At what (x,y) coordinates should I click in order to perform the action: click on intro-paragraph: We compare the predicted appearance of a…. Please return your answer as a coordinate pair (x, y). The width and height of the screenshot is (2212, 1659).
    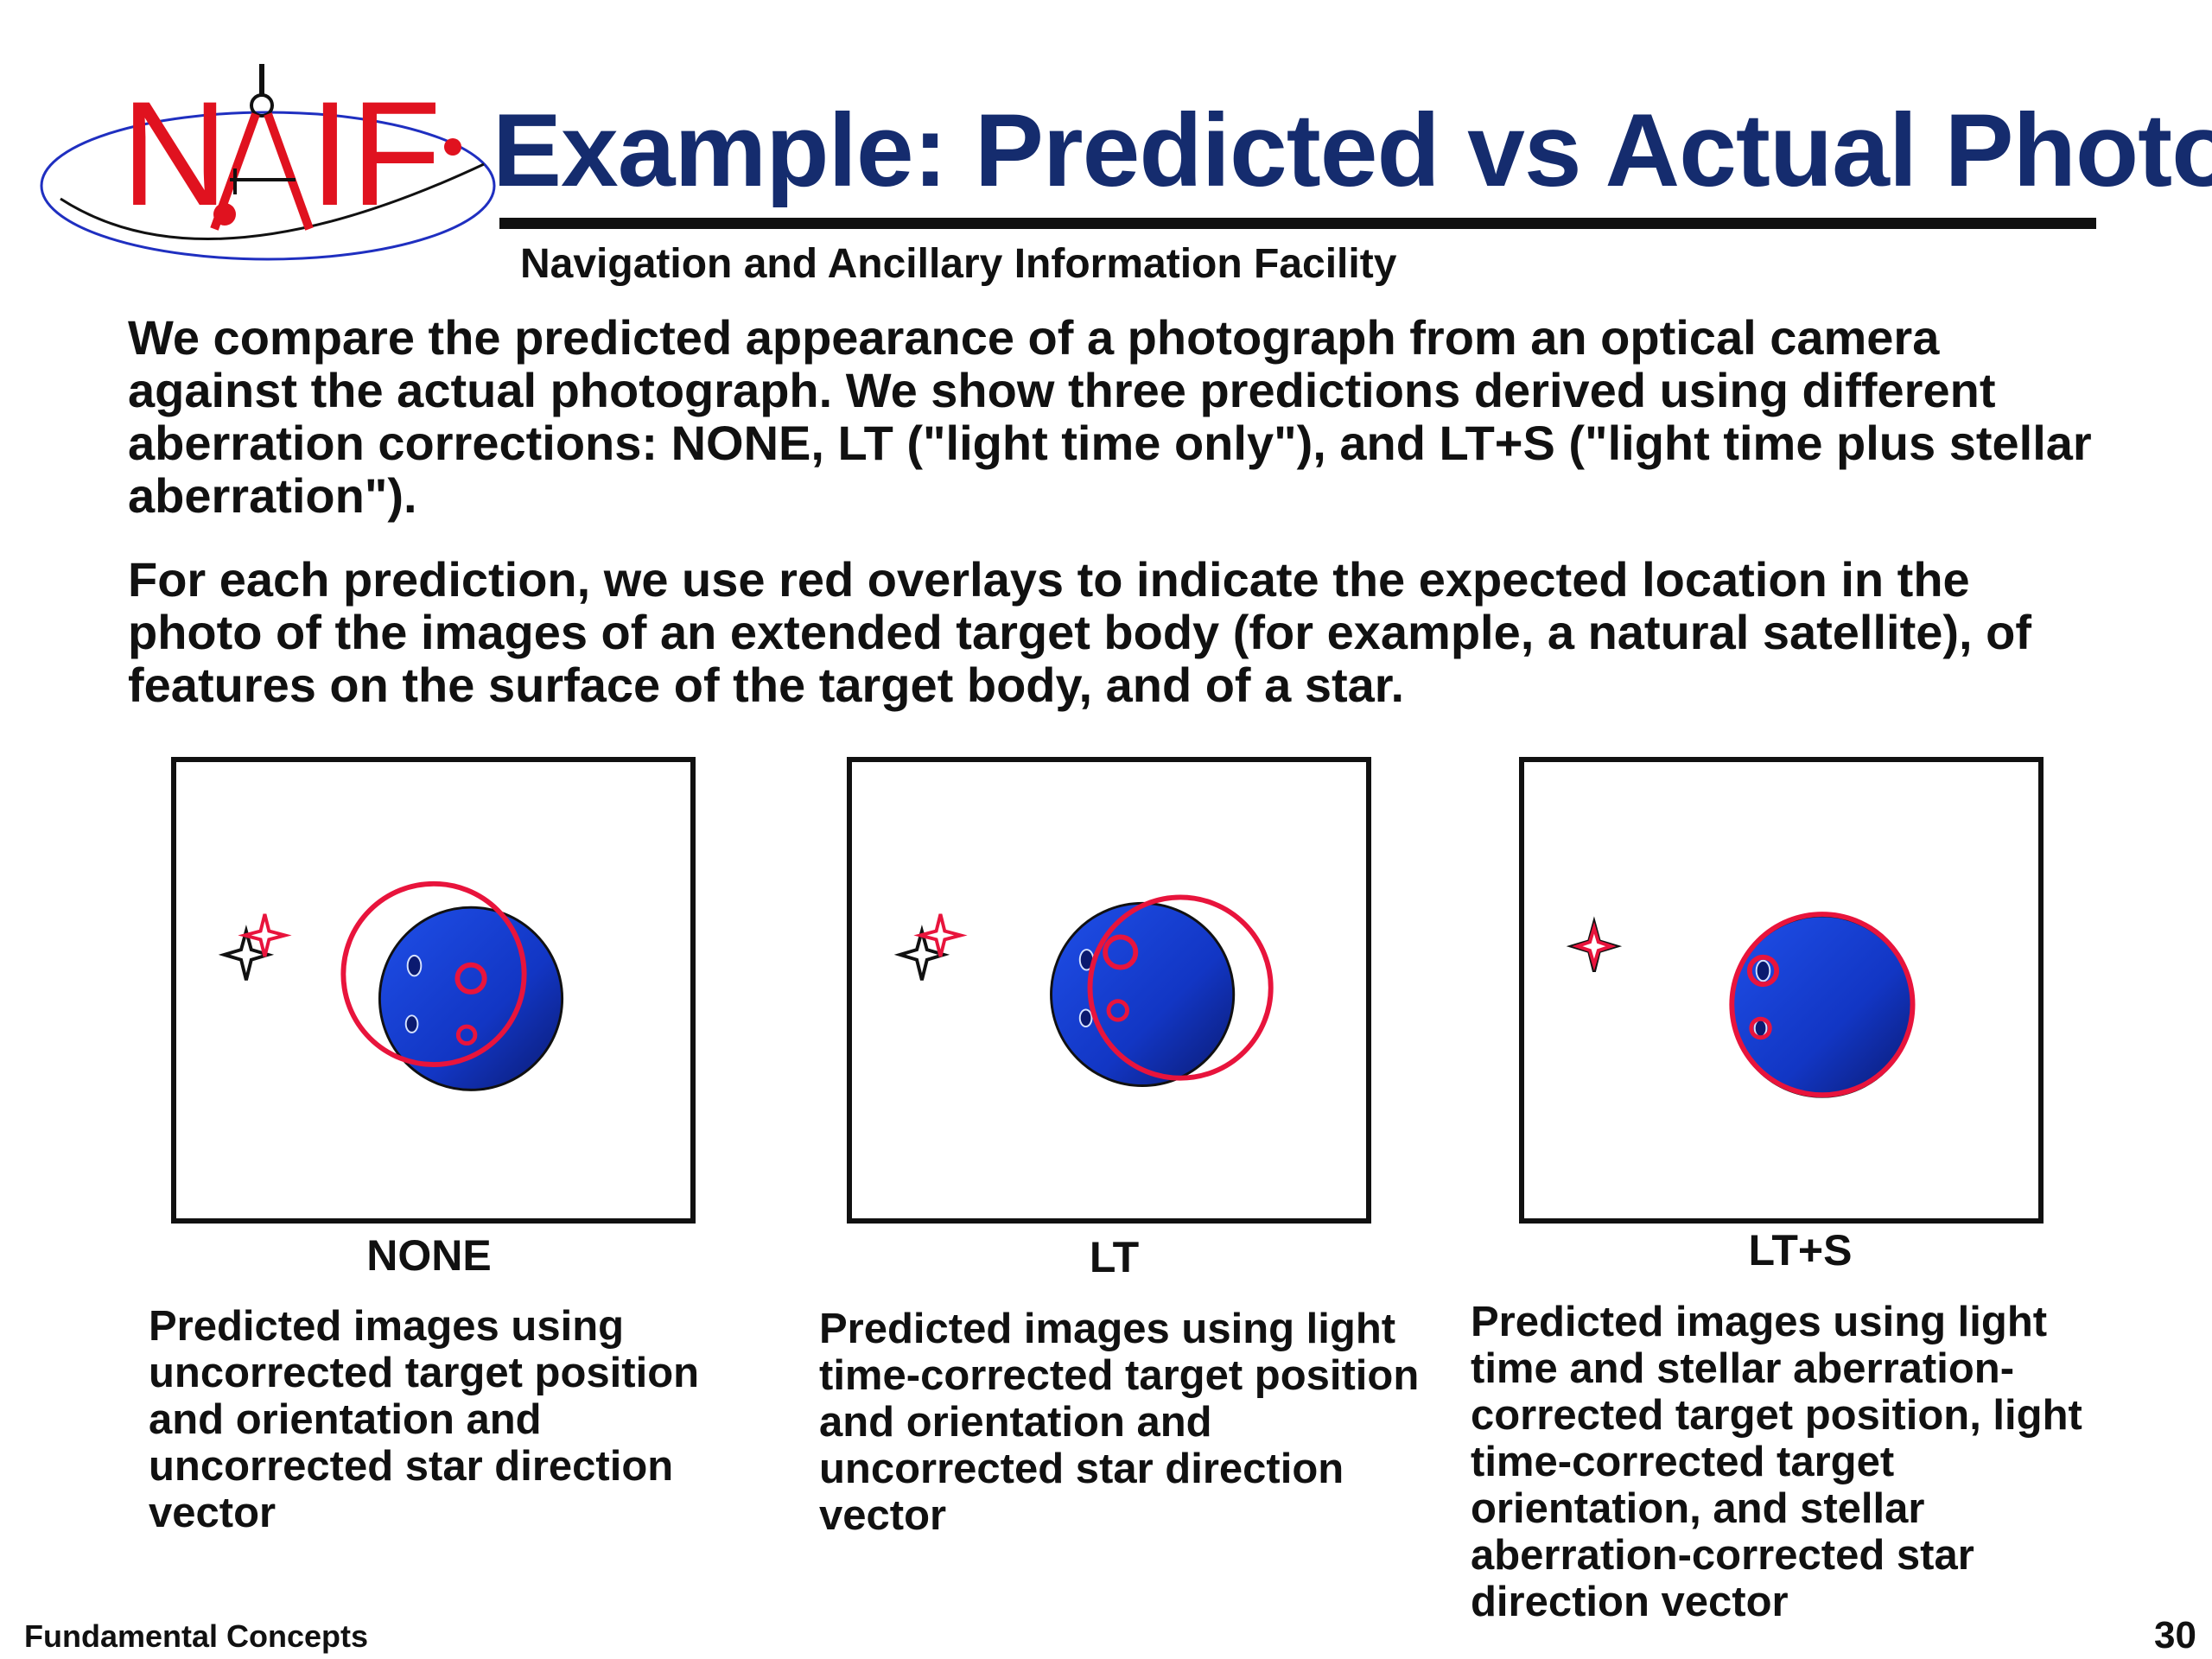
    Looking at the image, I should click on (1110, 416).